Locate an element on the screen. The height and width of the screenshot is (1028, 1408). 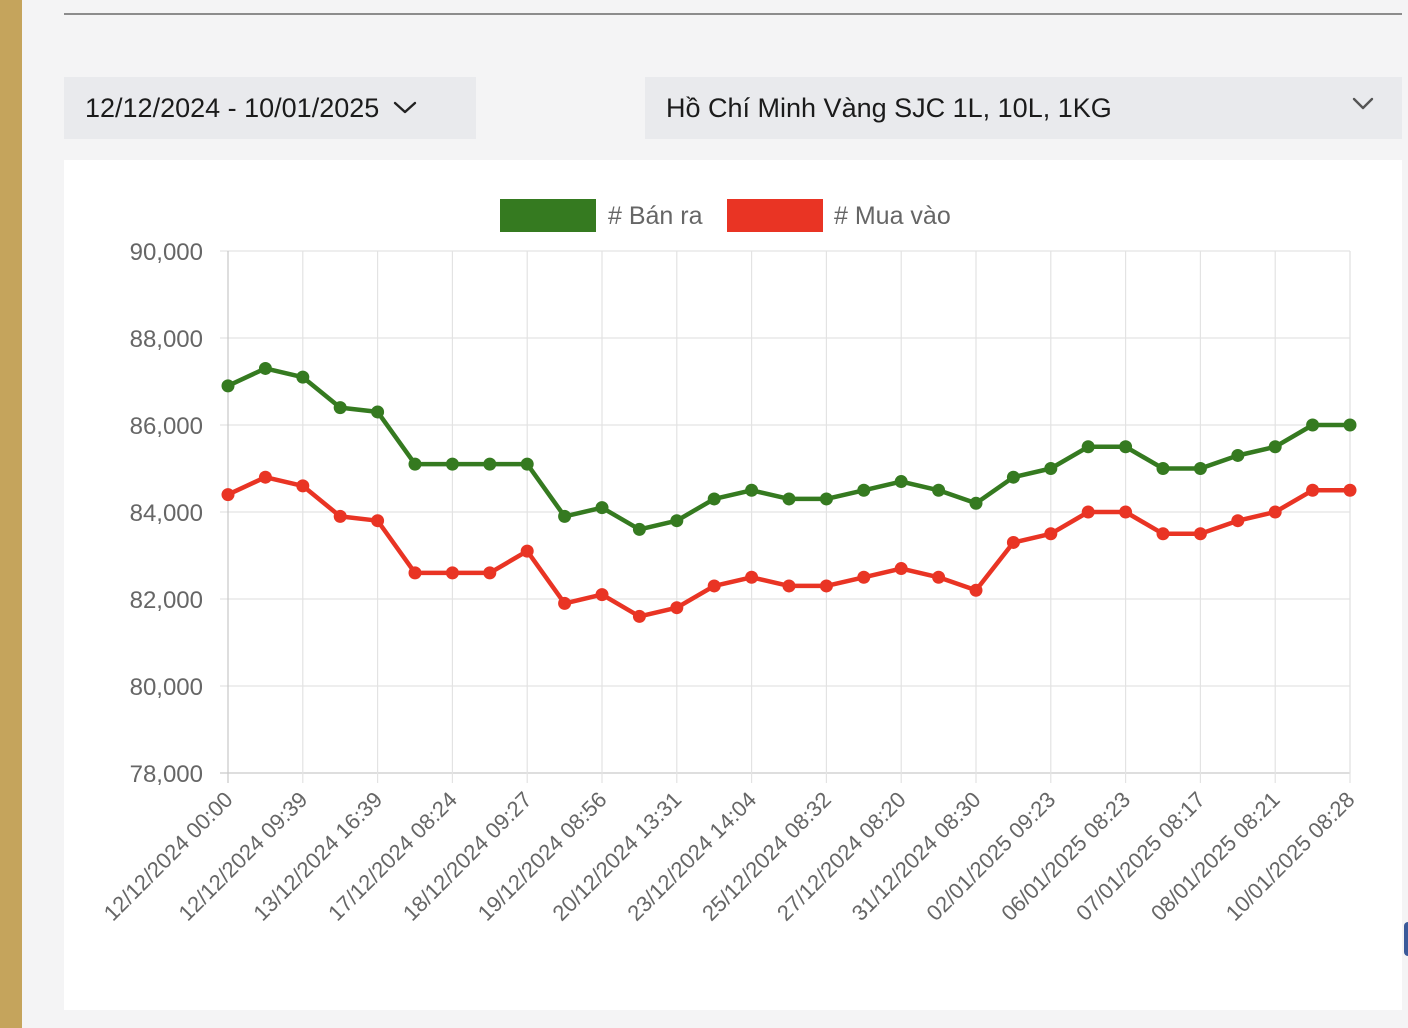
y-tick-label: 78,000 is located at coordinates (166, 774).